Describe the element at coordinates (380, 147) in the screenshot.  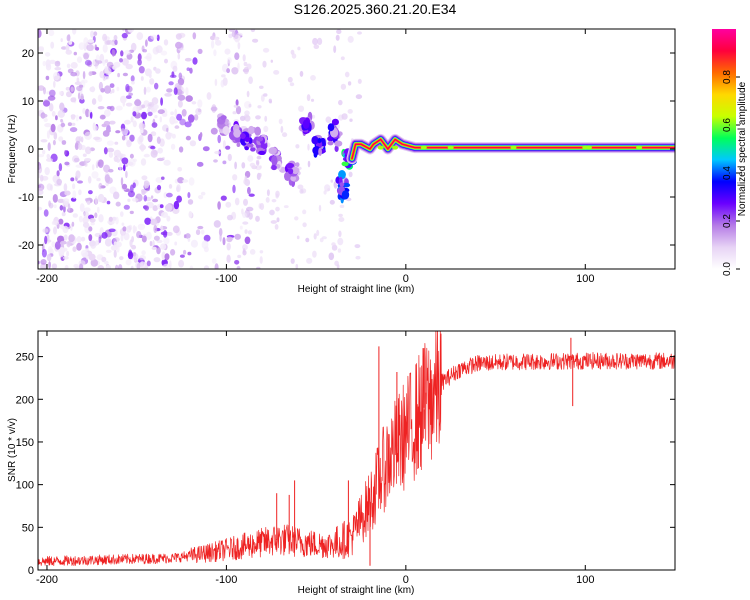
I see `ridge-bead` at that location.